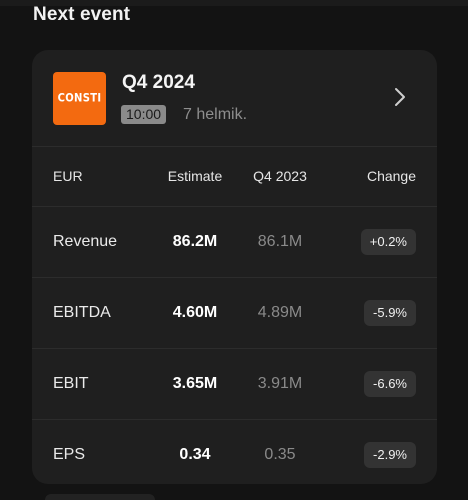 This screenshot has height=500, width=468. Describe the element at coordinates (280, 383) in the screenshot. I see `previous-value: 3.91M` at that location.